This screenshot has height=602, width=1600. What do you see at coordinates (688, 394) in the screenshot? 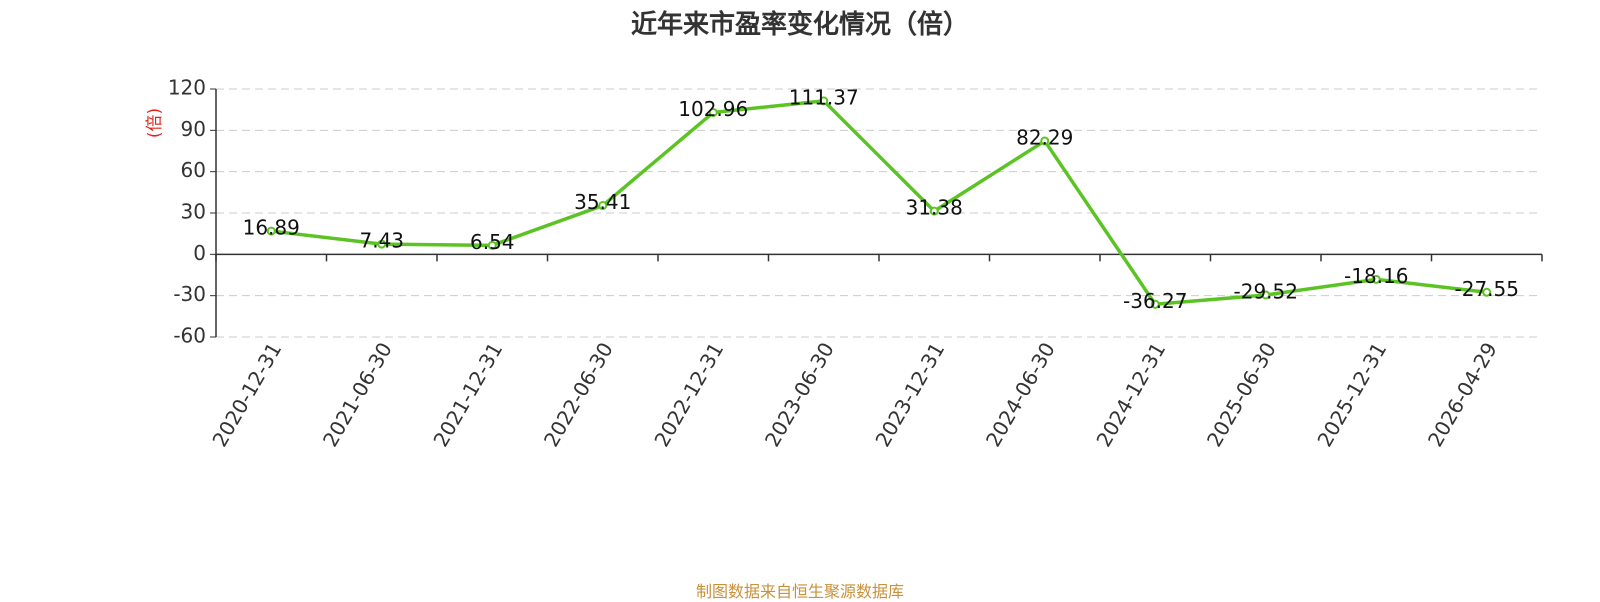
I see `x-tick-label: 2022-12-31` at bounding box center [688, 394].